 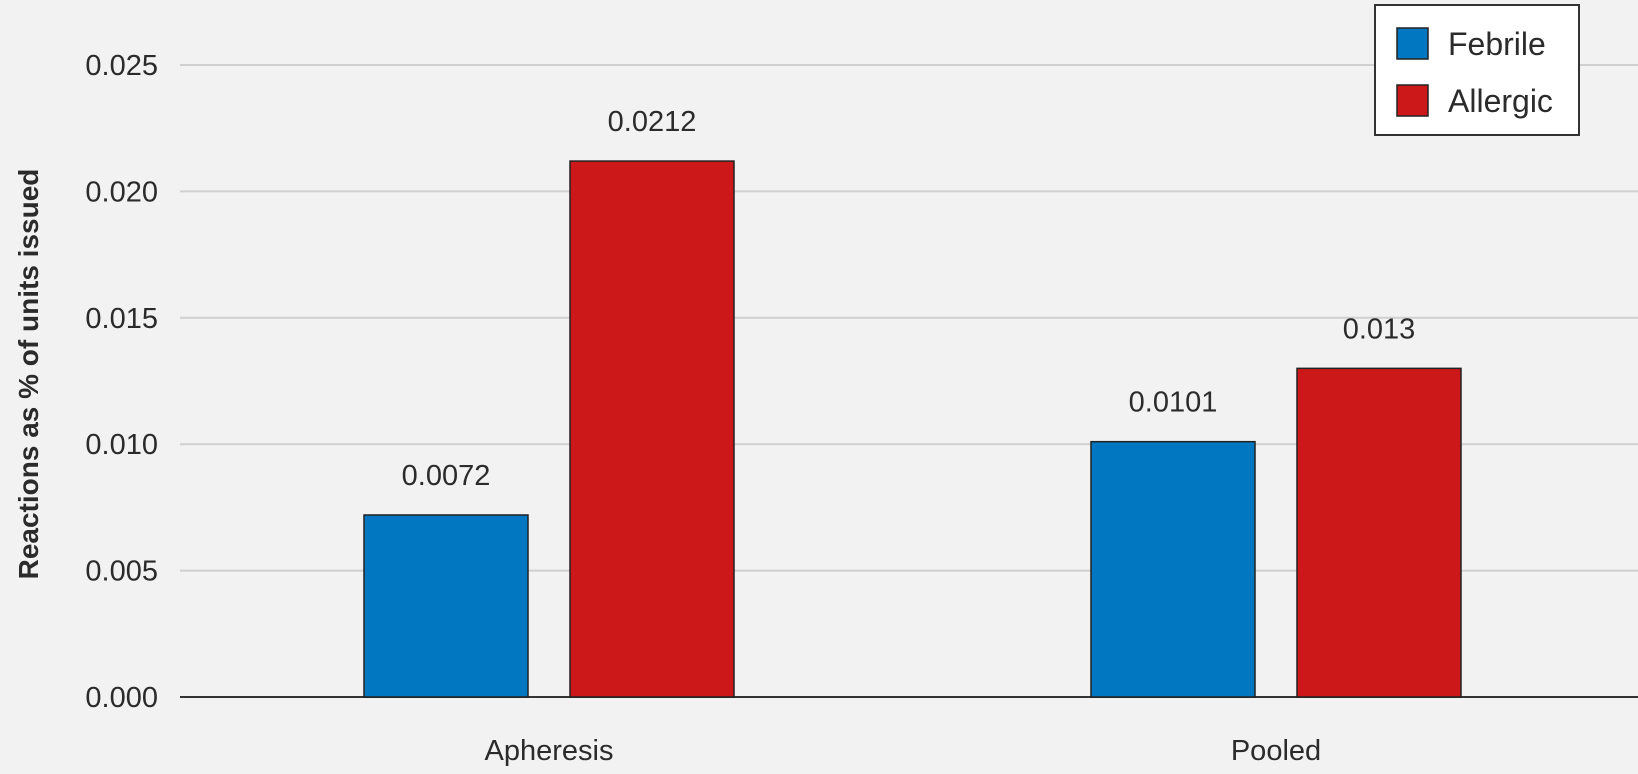 What do you see at coordinates (28, 374) in the screenshot?
I see `y-axis-title: Reactions as % of units issued` at bounding box center [28, 374].